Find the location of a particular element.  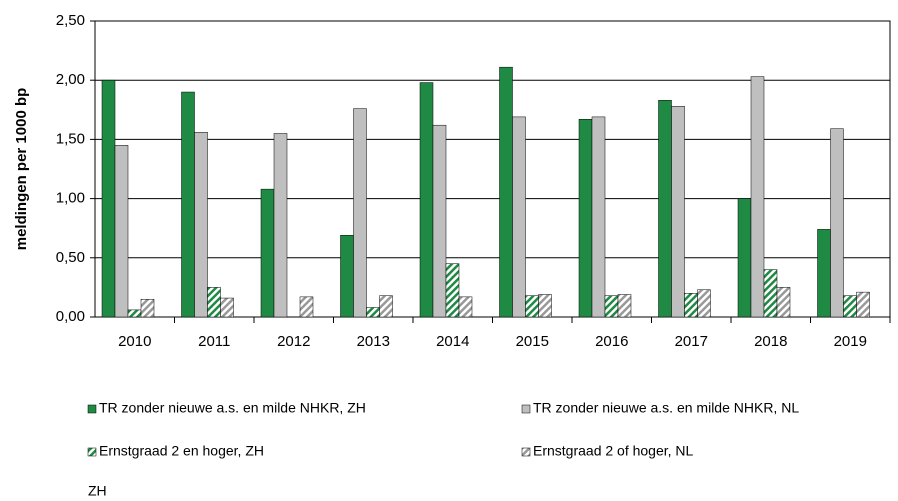

x-tick-label: 2014 is located at coordinates (452, 341).